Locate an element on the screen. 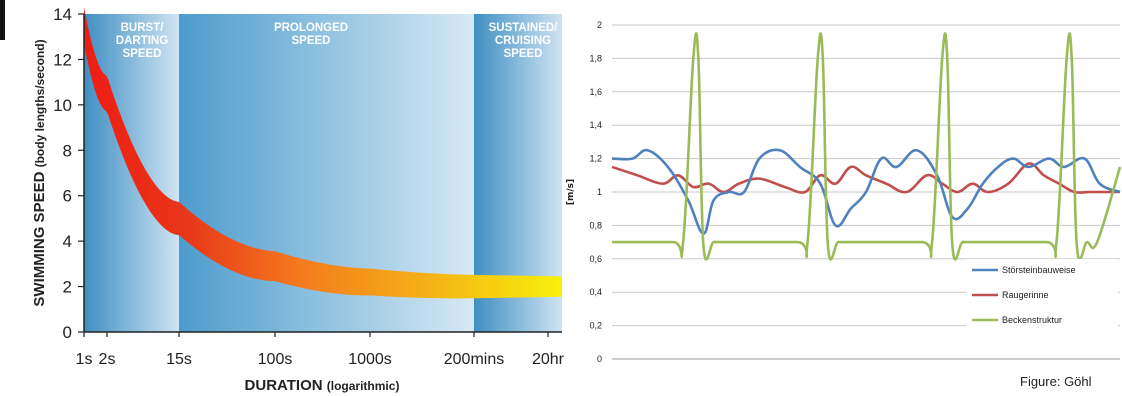 This screenshot has height=396, width=1122. y-tick-label: 0,4 is located at coordinates (595, 292).